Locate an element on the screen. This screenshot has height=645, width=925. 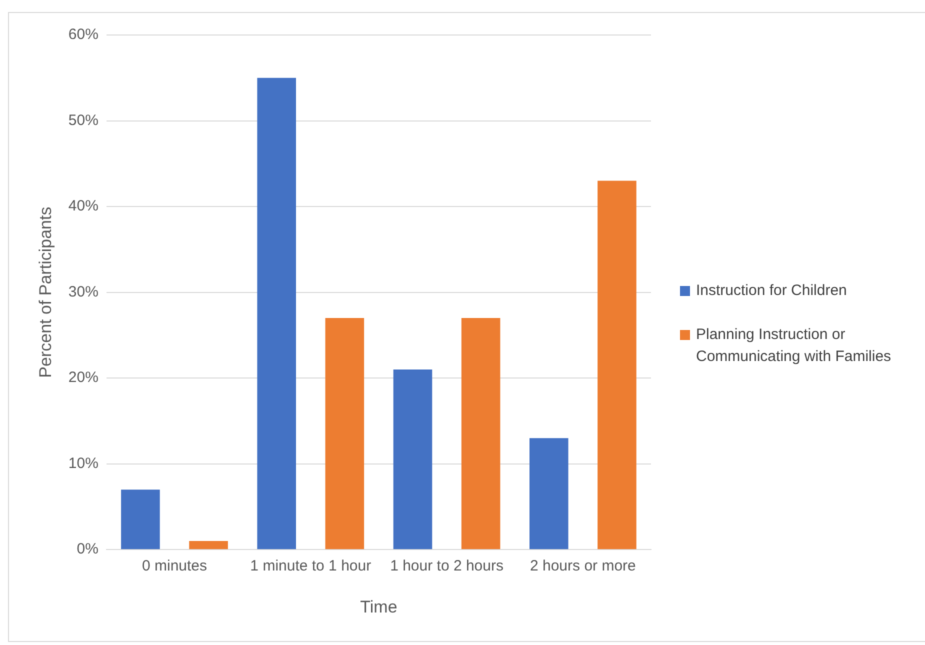
y-axis-title: Percent of Participants is located at coordinates (45, 292).